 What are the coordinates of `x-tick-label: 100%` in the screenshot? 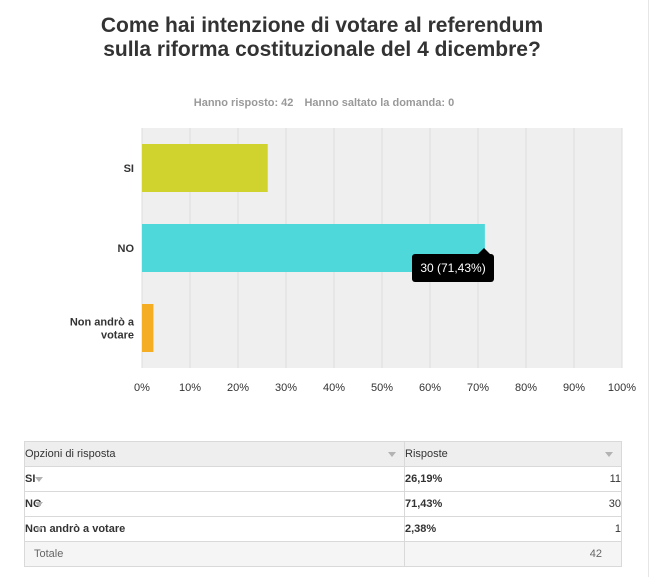 It's located at (622, 388).